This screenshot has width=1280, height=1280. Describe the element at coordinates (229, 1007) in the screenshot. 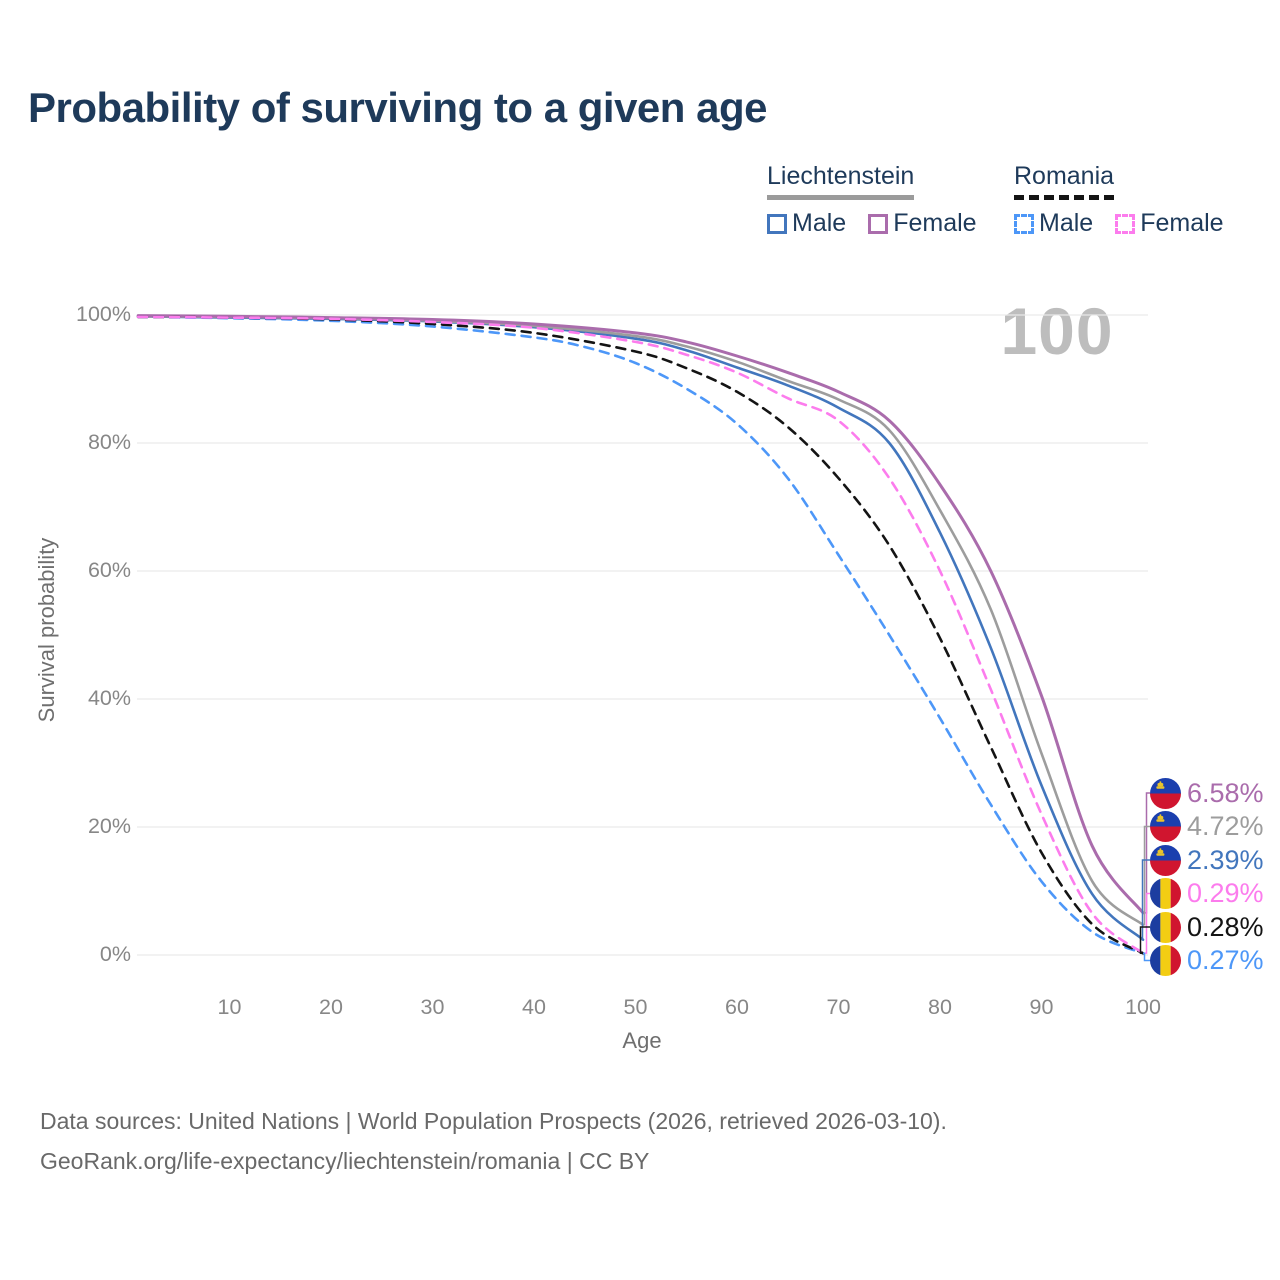

I see `x-tick-label: 10` at that location.